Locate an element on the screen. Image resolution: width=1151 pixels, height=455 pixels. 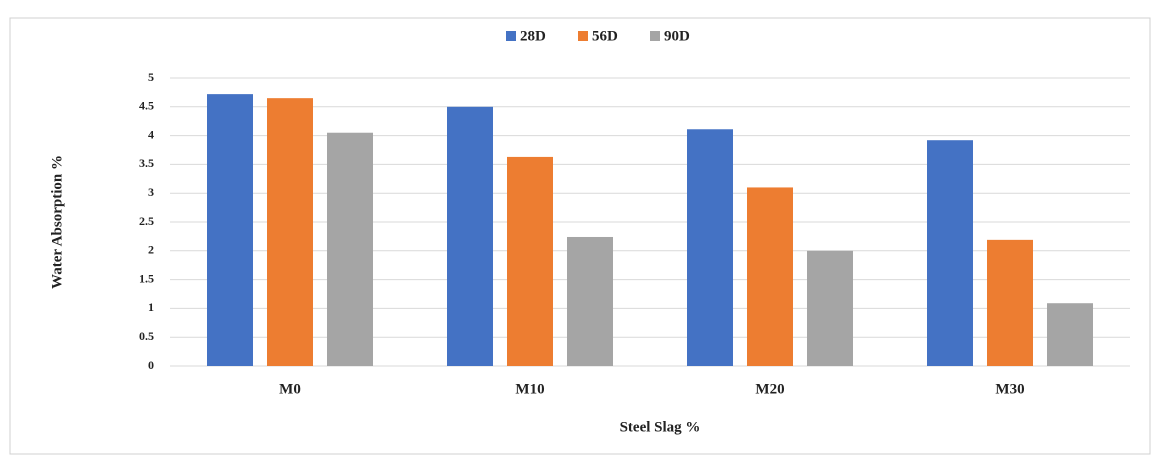
y-tick-label: 4.5 is located at coordinates (146, 106).